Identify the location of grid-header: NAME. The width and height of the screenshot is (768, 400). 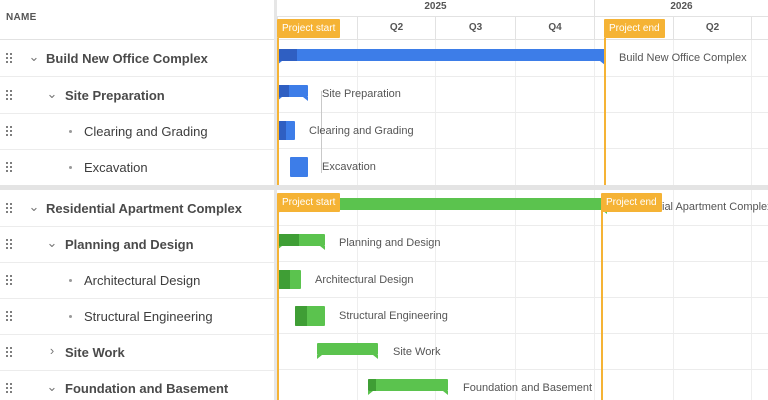
(137, 20).